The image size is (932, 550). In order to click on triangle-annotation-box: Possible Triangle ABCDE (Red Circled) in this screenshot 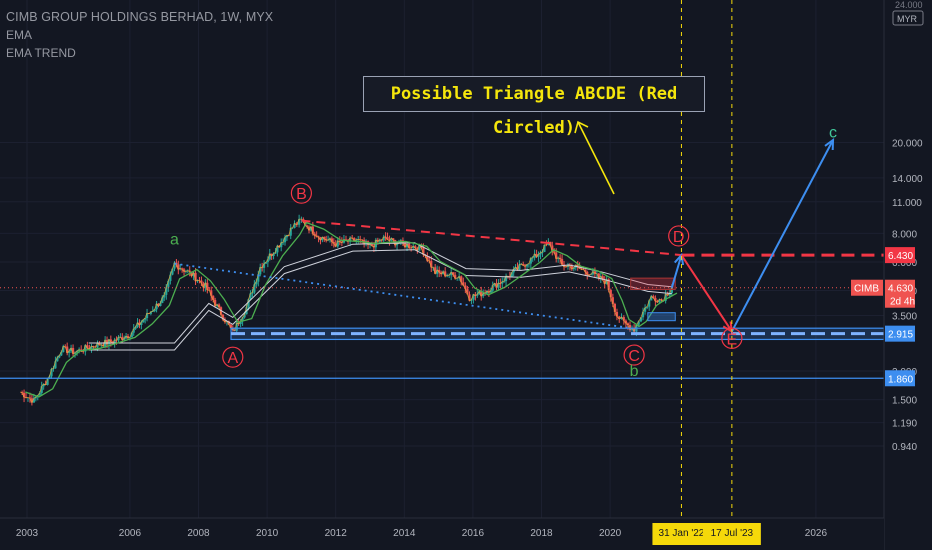, I will do `click(534, 107)`.